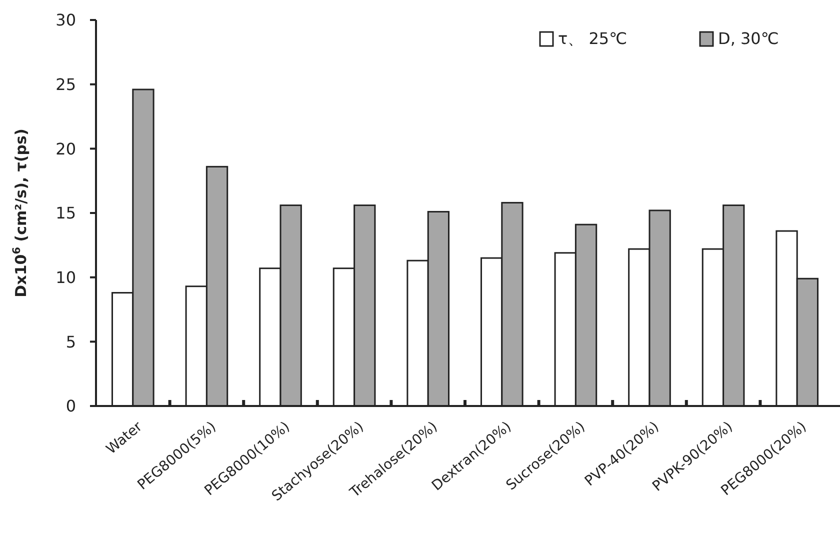  I want to click on y-tick-label: 5, so click(71, 342).